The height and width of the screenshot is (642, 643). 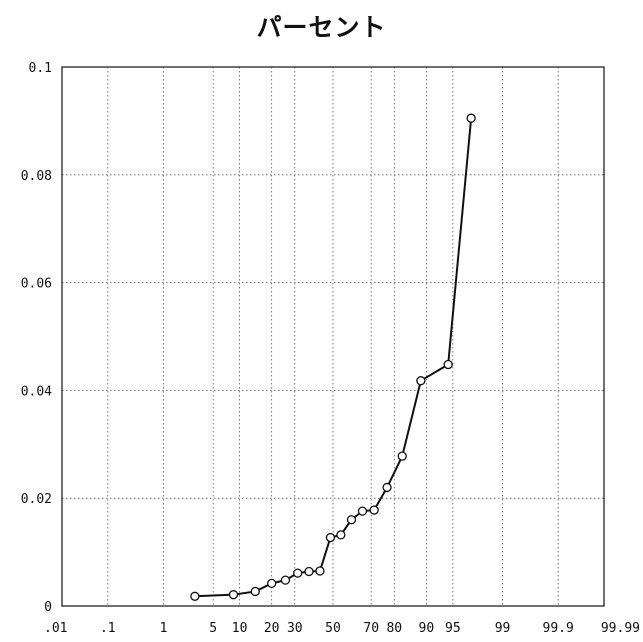 I want to click on x-tick-label: .1, so click(x=108, y=628).